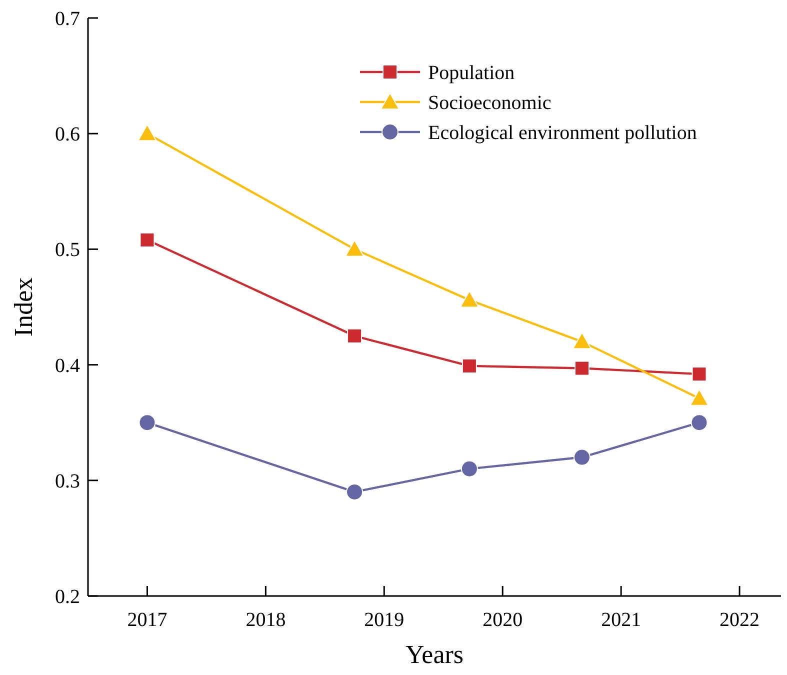 This screenshot has width=787, height=675. I want to click on legend-label: Socioeconomic, so click(490, 103).